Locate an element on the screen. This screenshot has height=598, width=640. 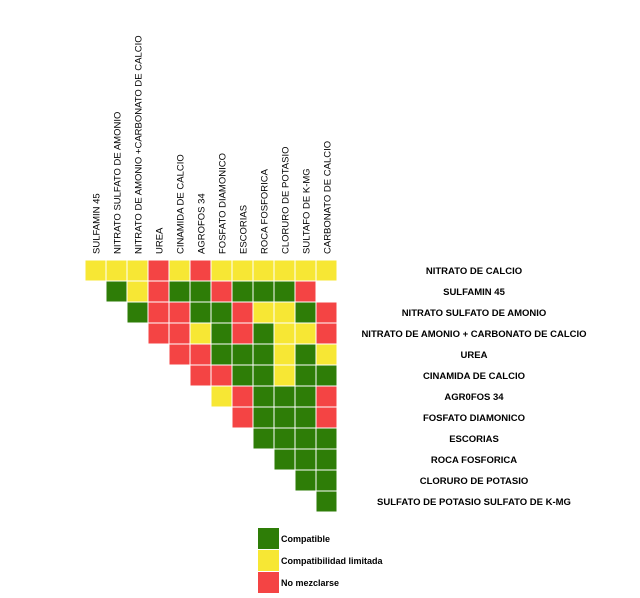
row-label: FOSFATO DIAMONICO is located at coordinates (474, 418).